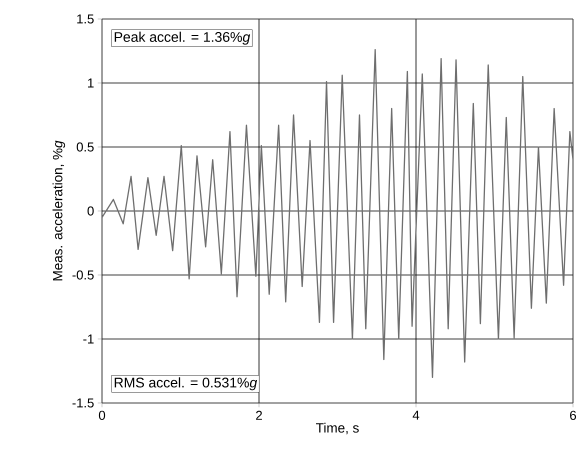 The image size is (581, 462). Describe the element at coordinates (337, 428) in the screenshot. I see `x-axis-title: Time, s` at that location.